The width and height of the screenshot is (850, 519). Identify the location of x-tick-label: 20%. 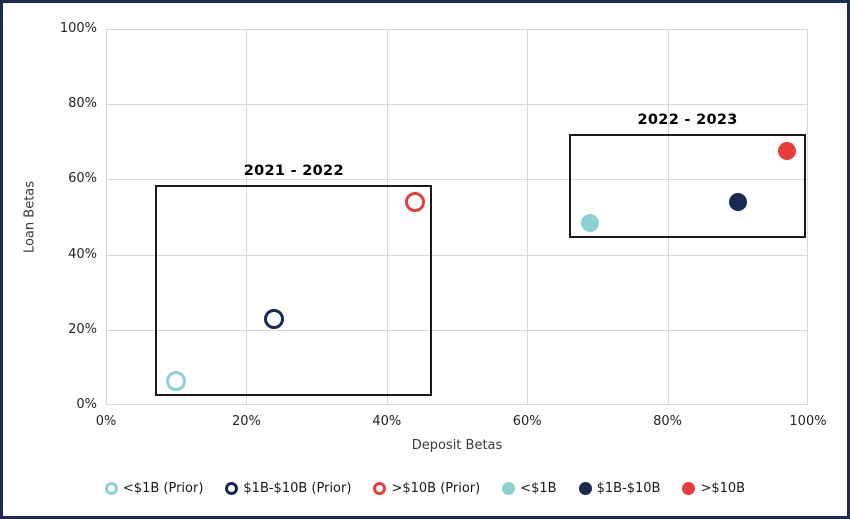
(246, 421).